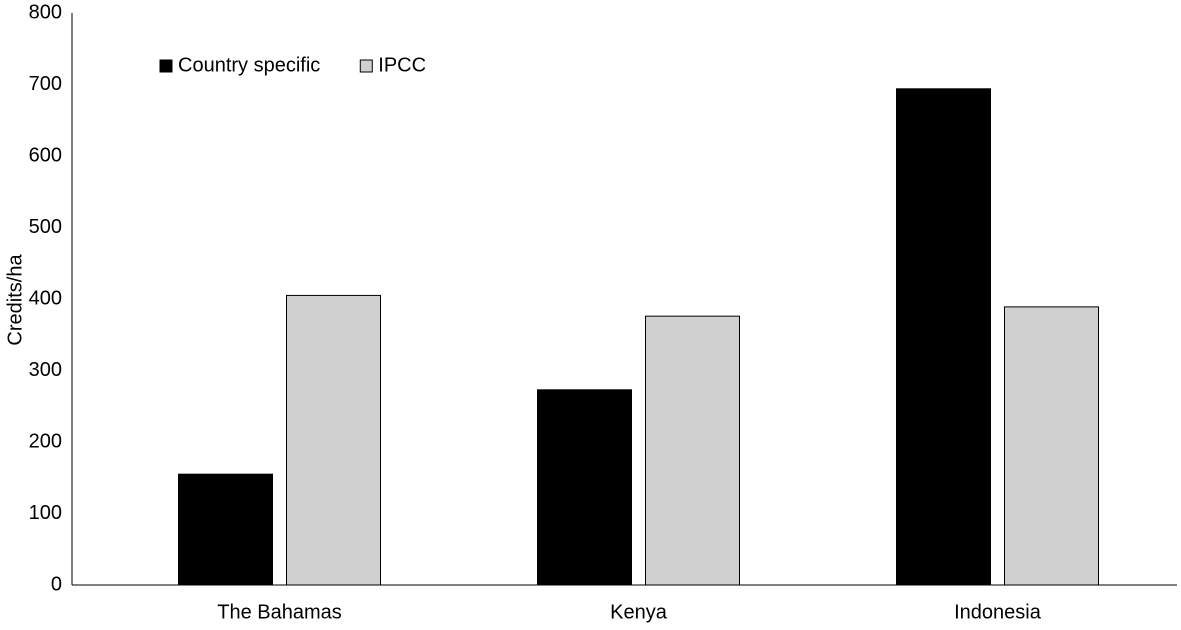 This screenshot has height=630, width=1181. What do you see at coordinates (45, 227) in the screenshot?
I see `y-tick-label: 500` at bounding box center [45, 227].